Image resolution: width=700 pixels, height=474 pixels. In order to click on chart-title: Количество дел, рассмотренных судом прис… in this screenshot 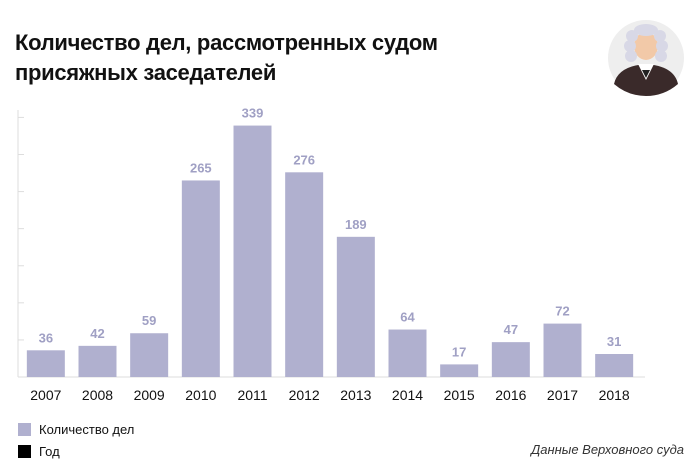, I will do `click(226, 57)`.